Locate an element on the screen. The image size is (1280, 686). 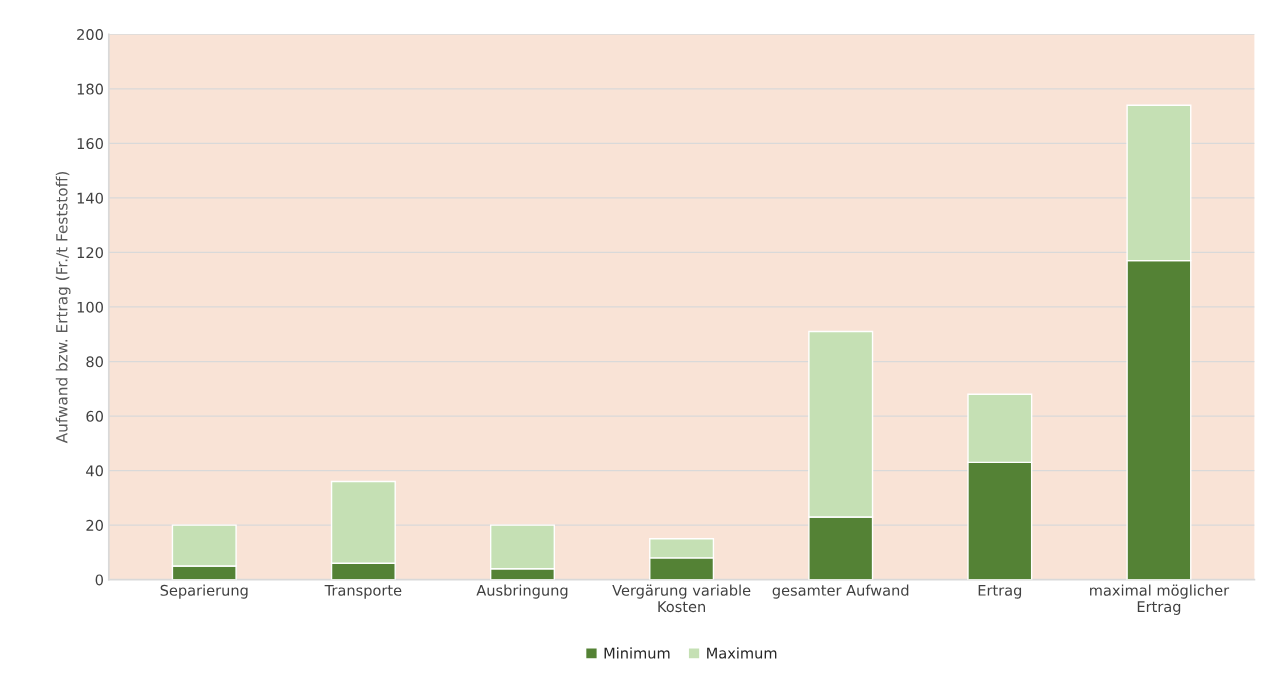
y-tick-label: 180 is located at coordinates (90, 89).